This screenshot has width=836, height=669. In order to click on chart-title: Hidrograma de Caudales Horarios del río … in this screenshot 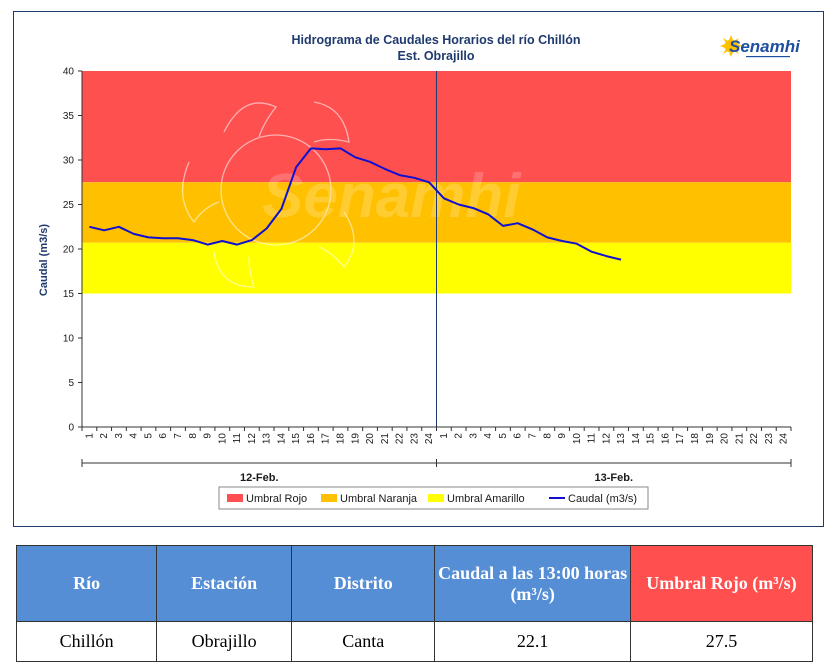, I will do `click(436, 40)`.